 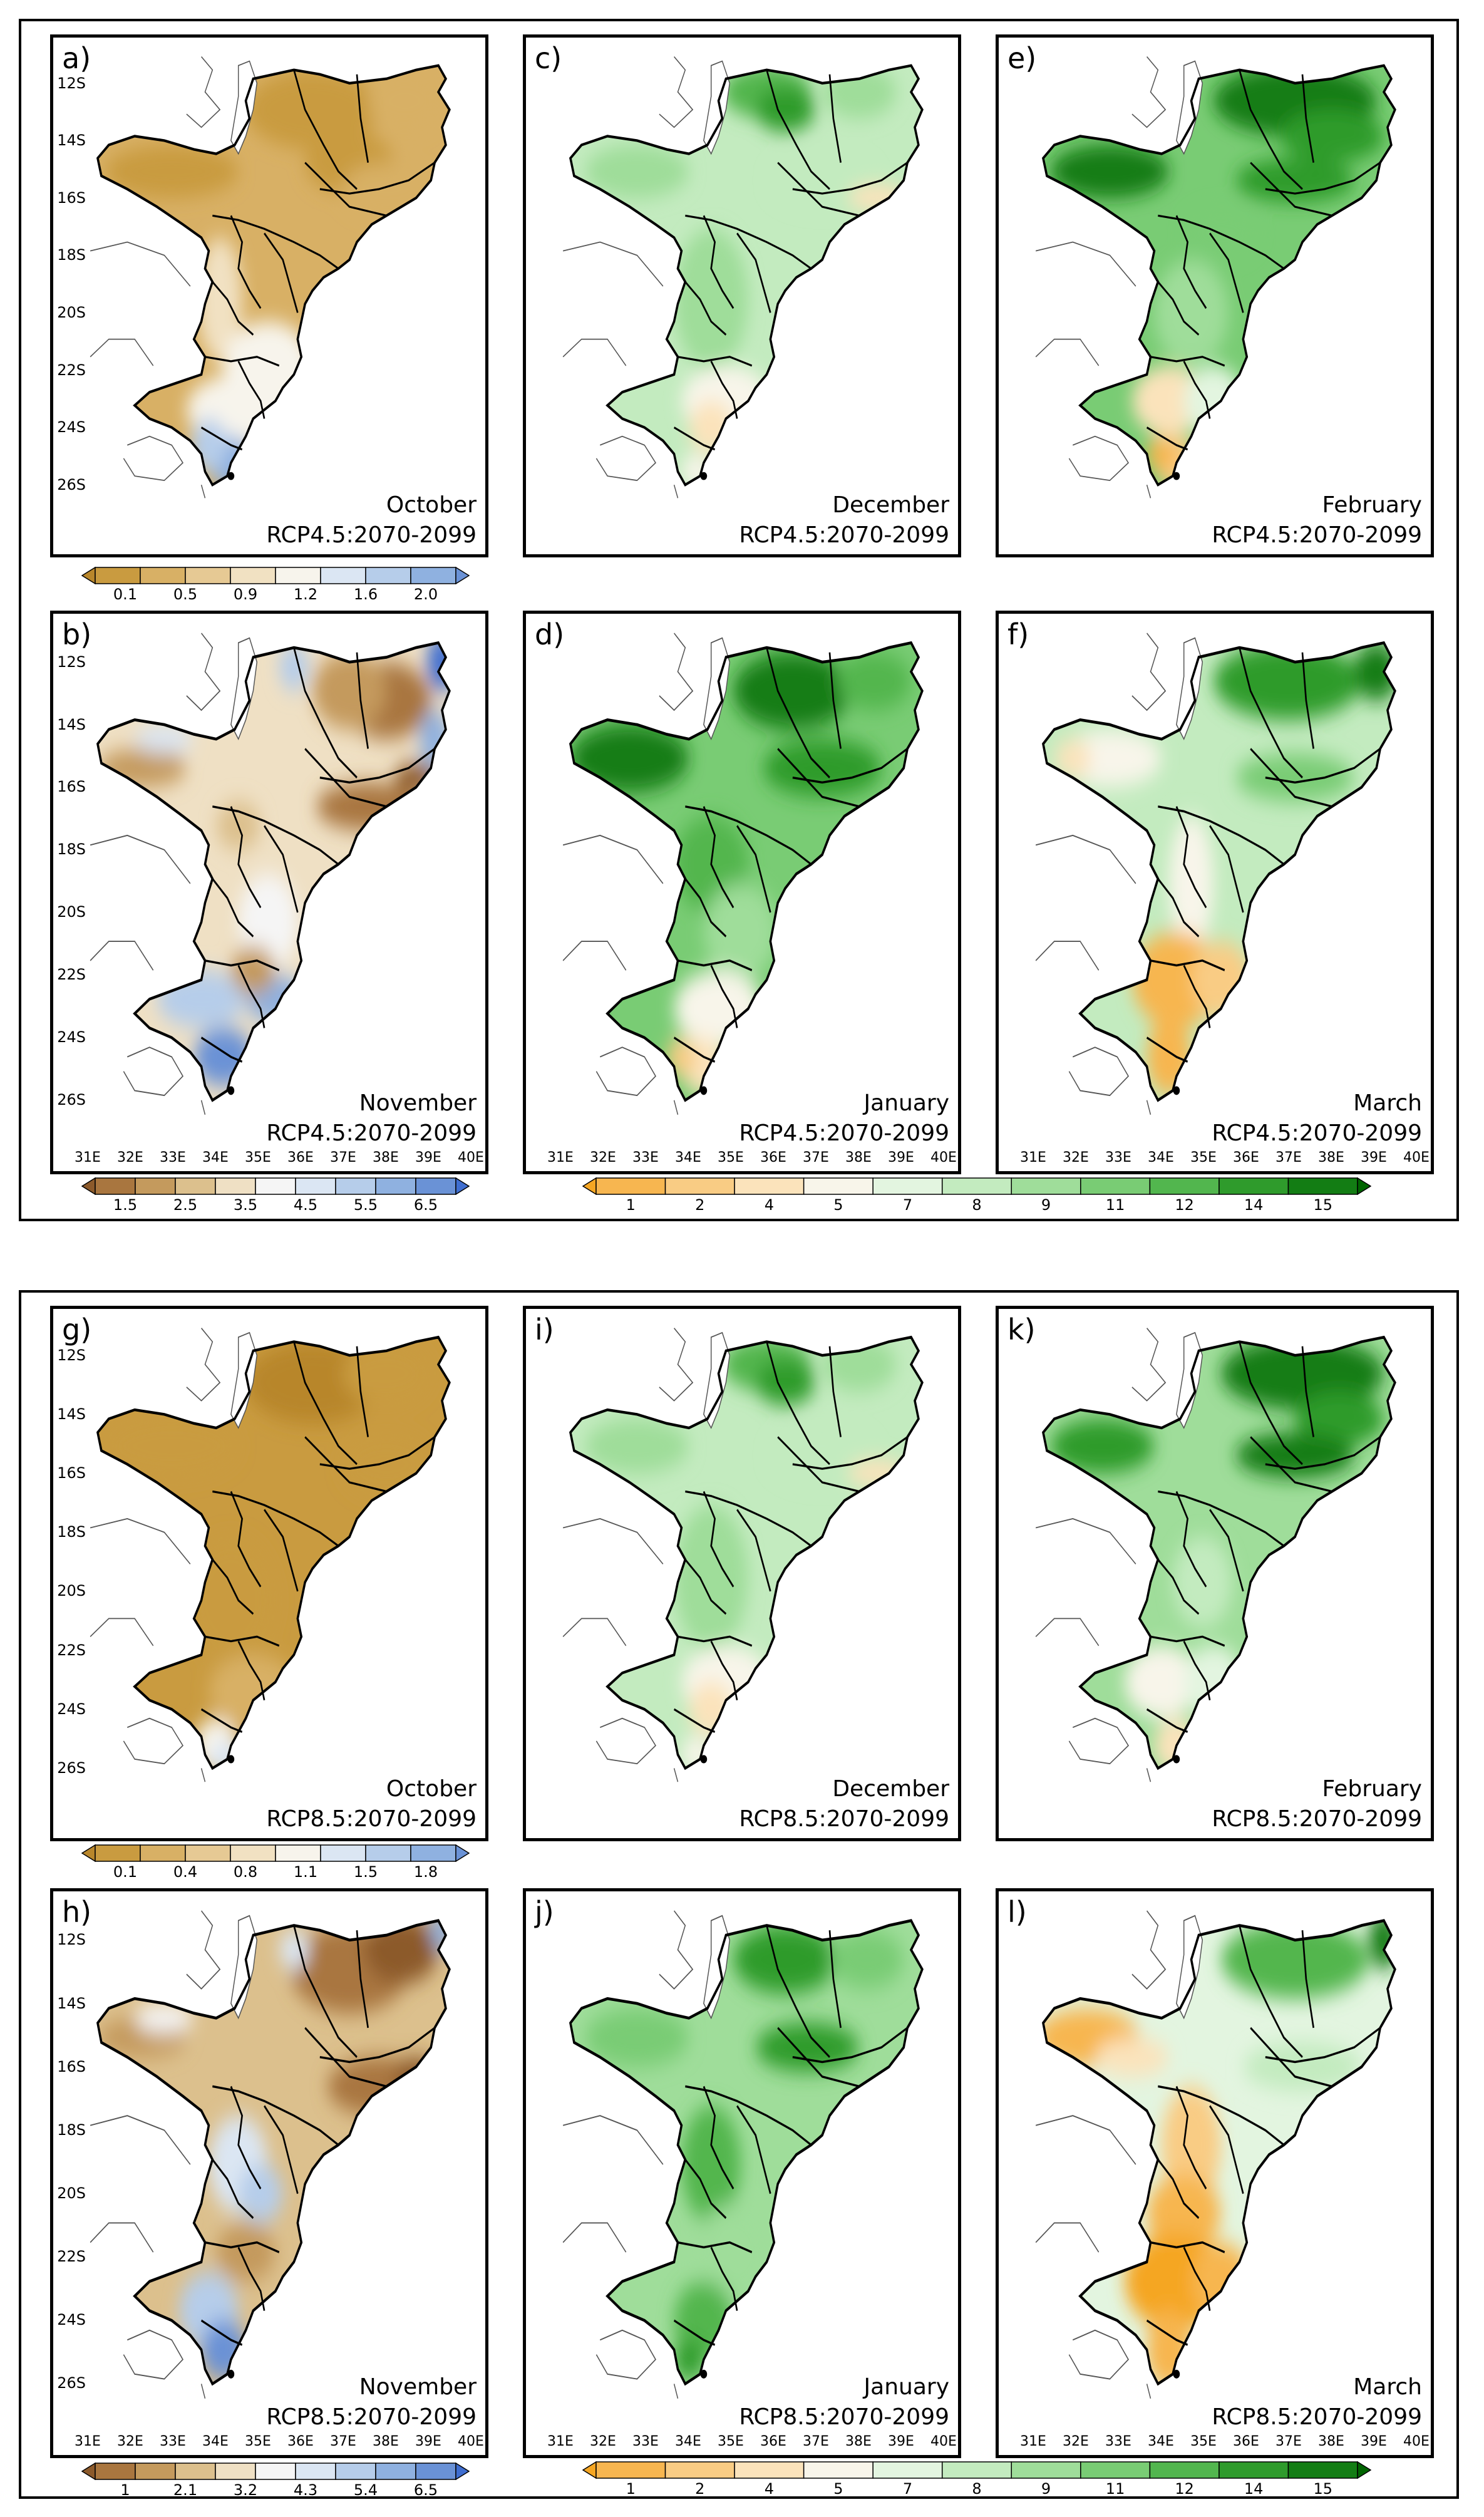 What do you see at coordinates (245, 1872) in the screenshot?
I see `colorbar-tick-label: 0.8` at bounding box center [245, 1872].